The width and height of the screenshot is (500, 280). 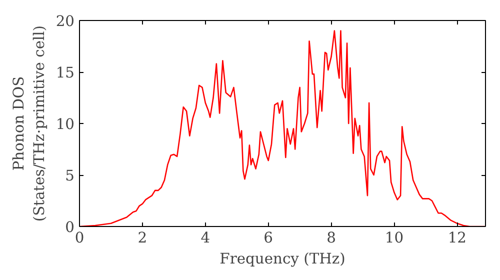 What do you see at coordinates (65, 21) in the screenshot?
I see `y-tick-label: 20` at bounding box center [65, 21].